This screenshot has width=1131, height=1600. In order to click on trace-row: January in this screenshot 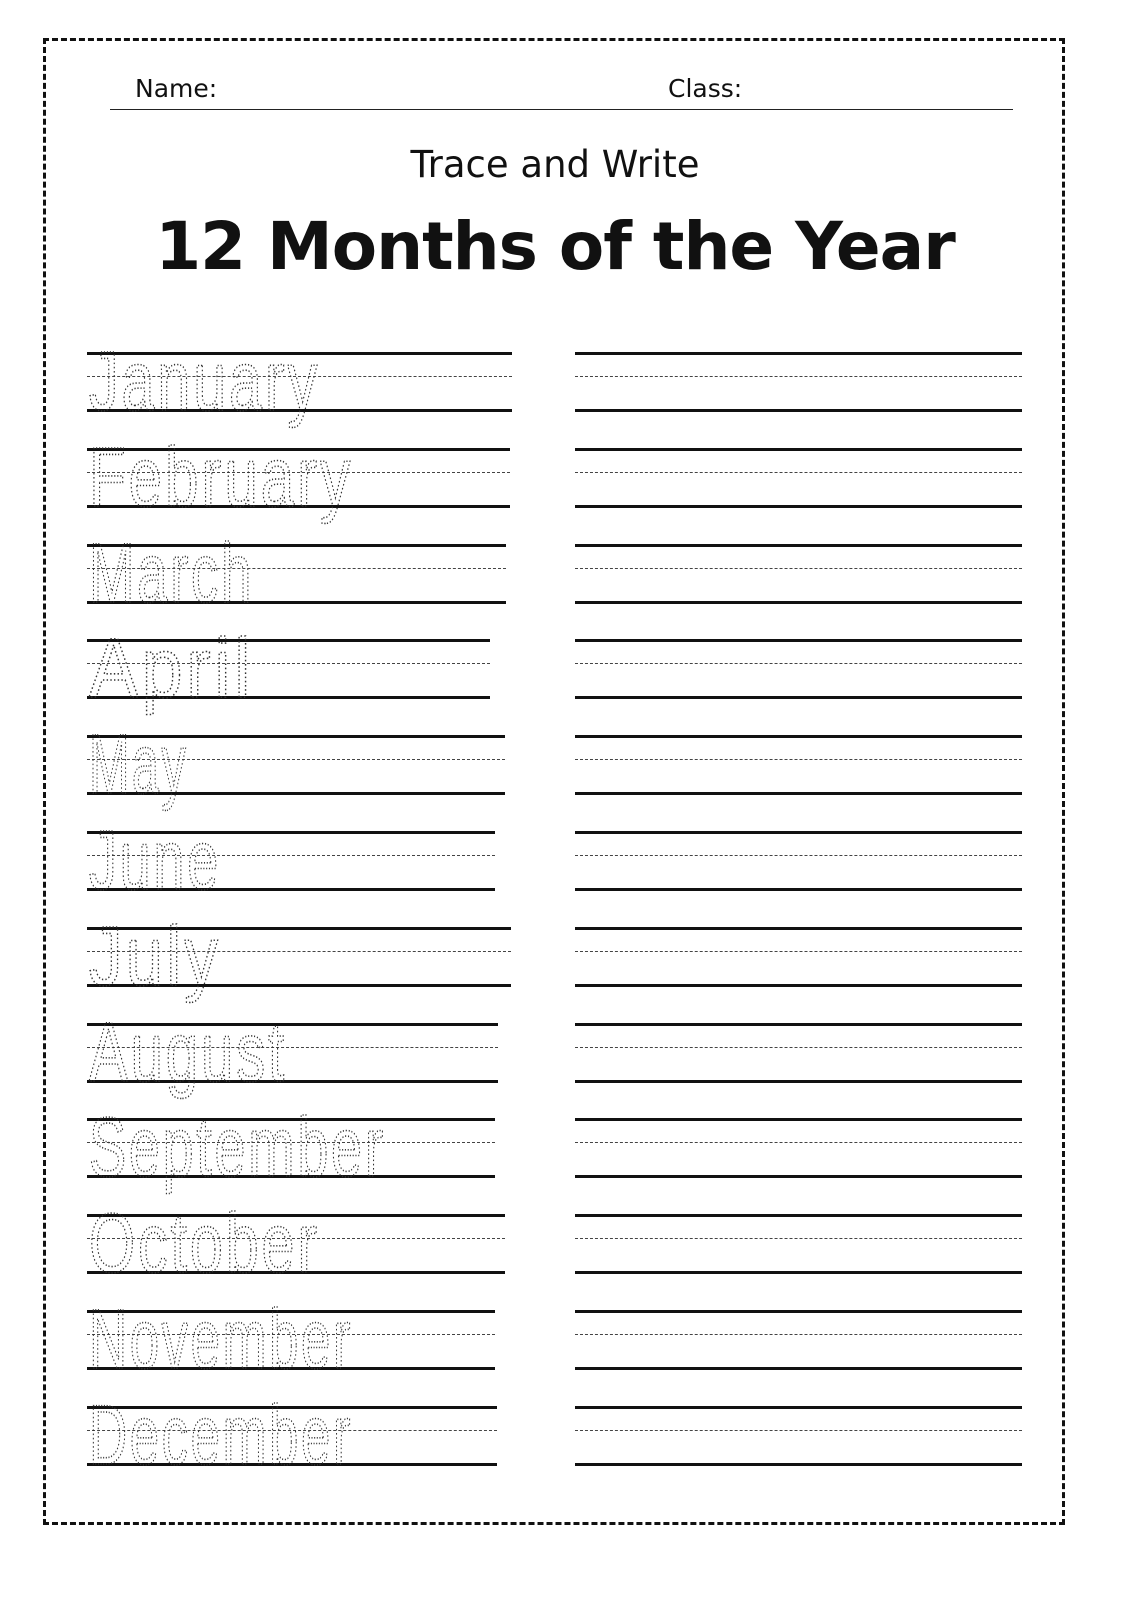, I will do `click(299, 381)`.